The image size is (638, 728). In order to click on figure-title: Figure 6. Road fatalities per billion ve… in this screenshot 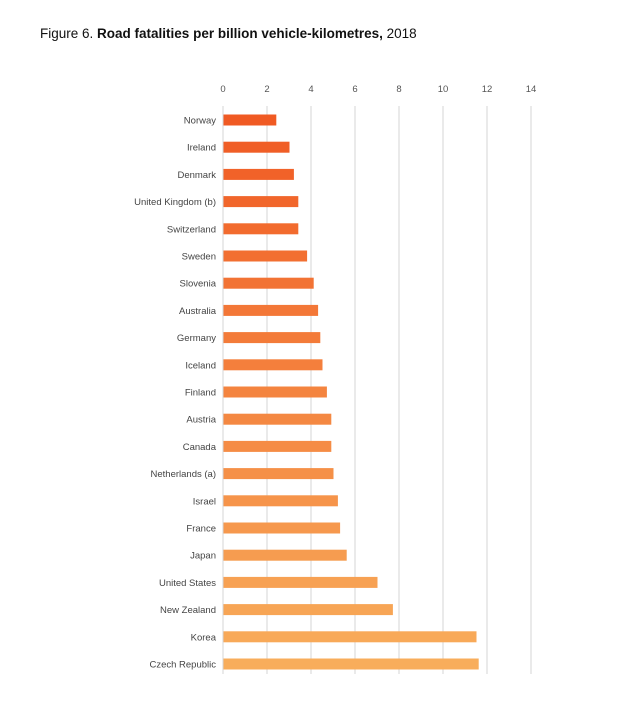, I will do `click(228, 33)`.